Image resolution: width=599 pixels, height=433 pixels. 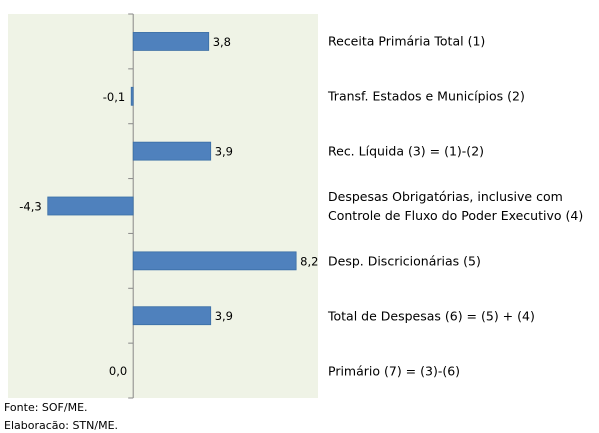 What do you see at coordinates (118, 371) in the screenshot?
I see `data-label: 0,0` at bounding box center [118, 371].